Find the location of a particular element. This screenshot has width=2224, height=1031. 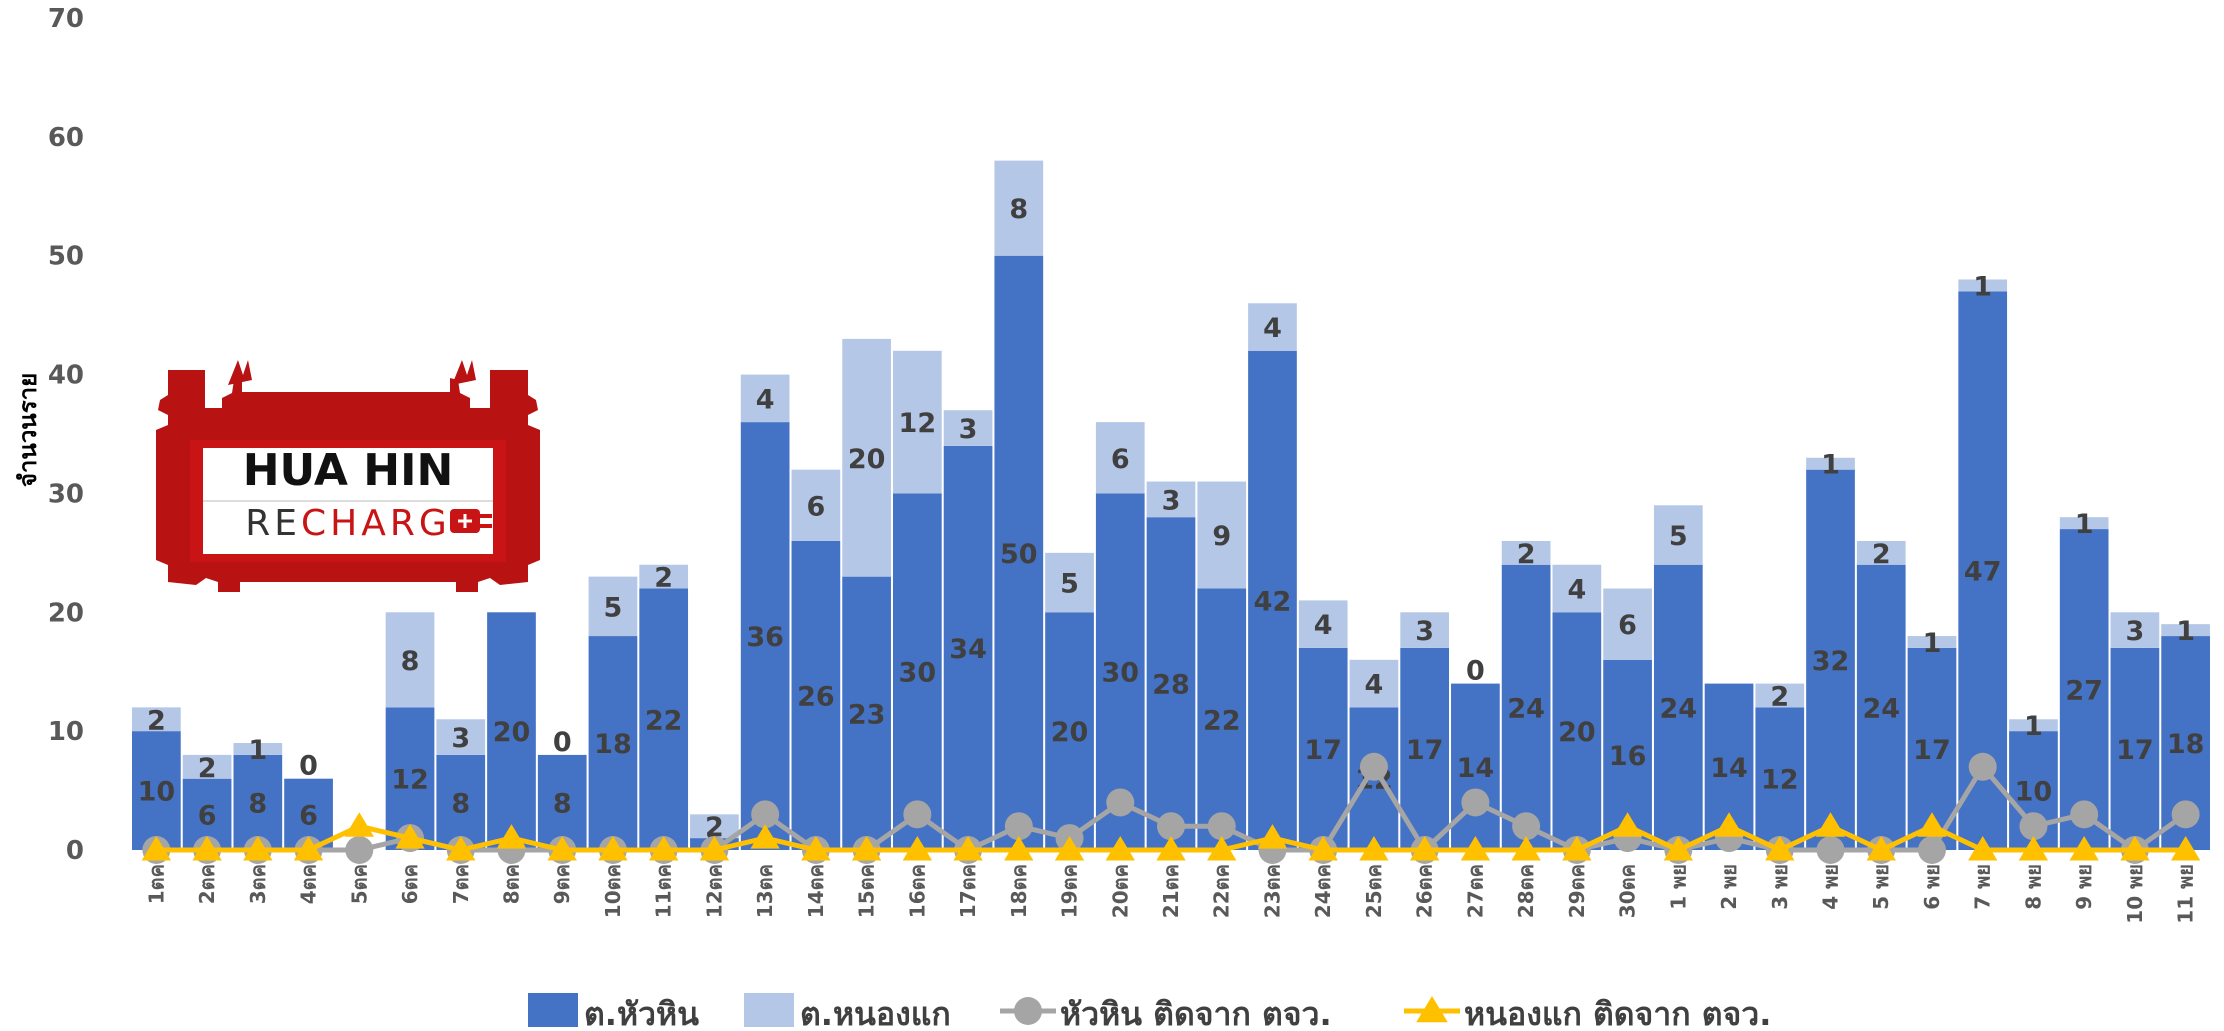

x-tick-label: 9ตค is located at coordinates (562, 884).